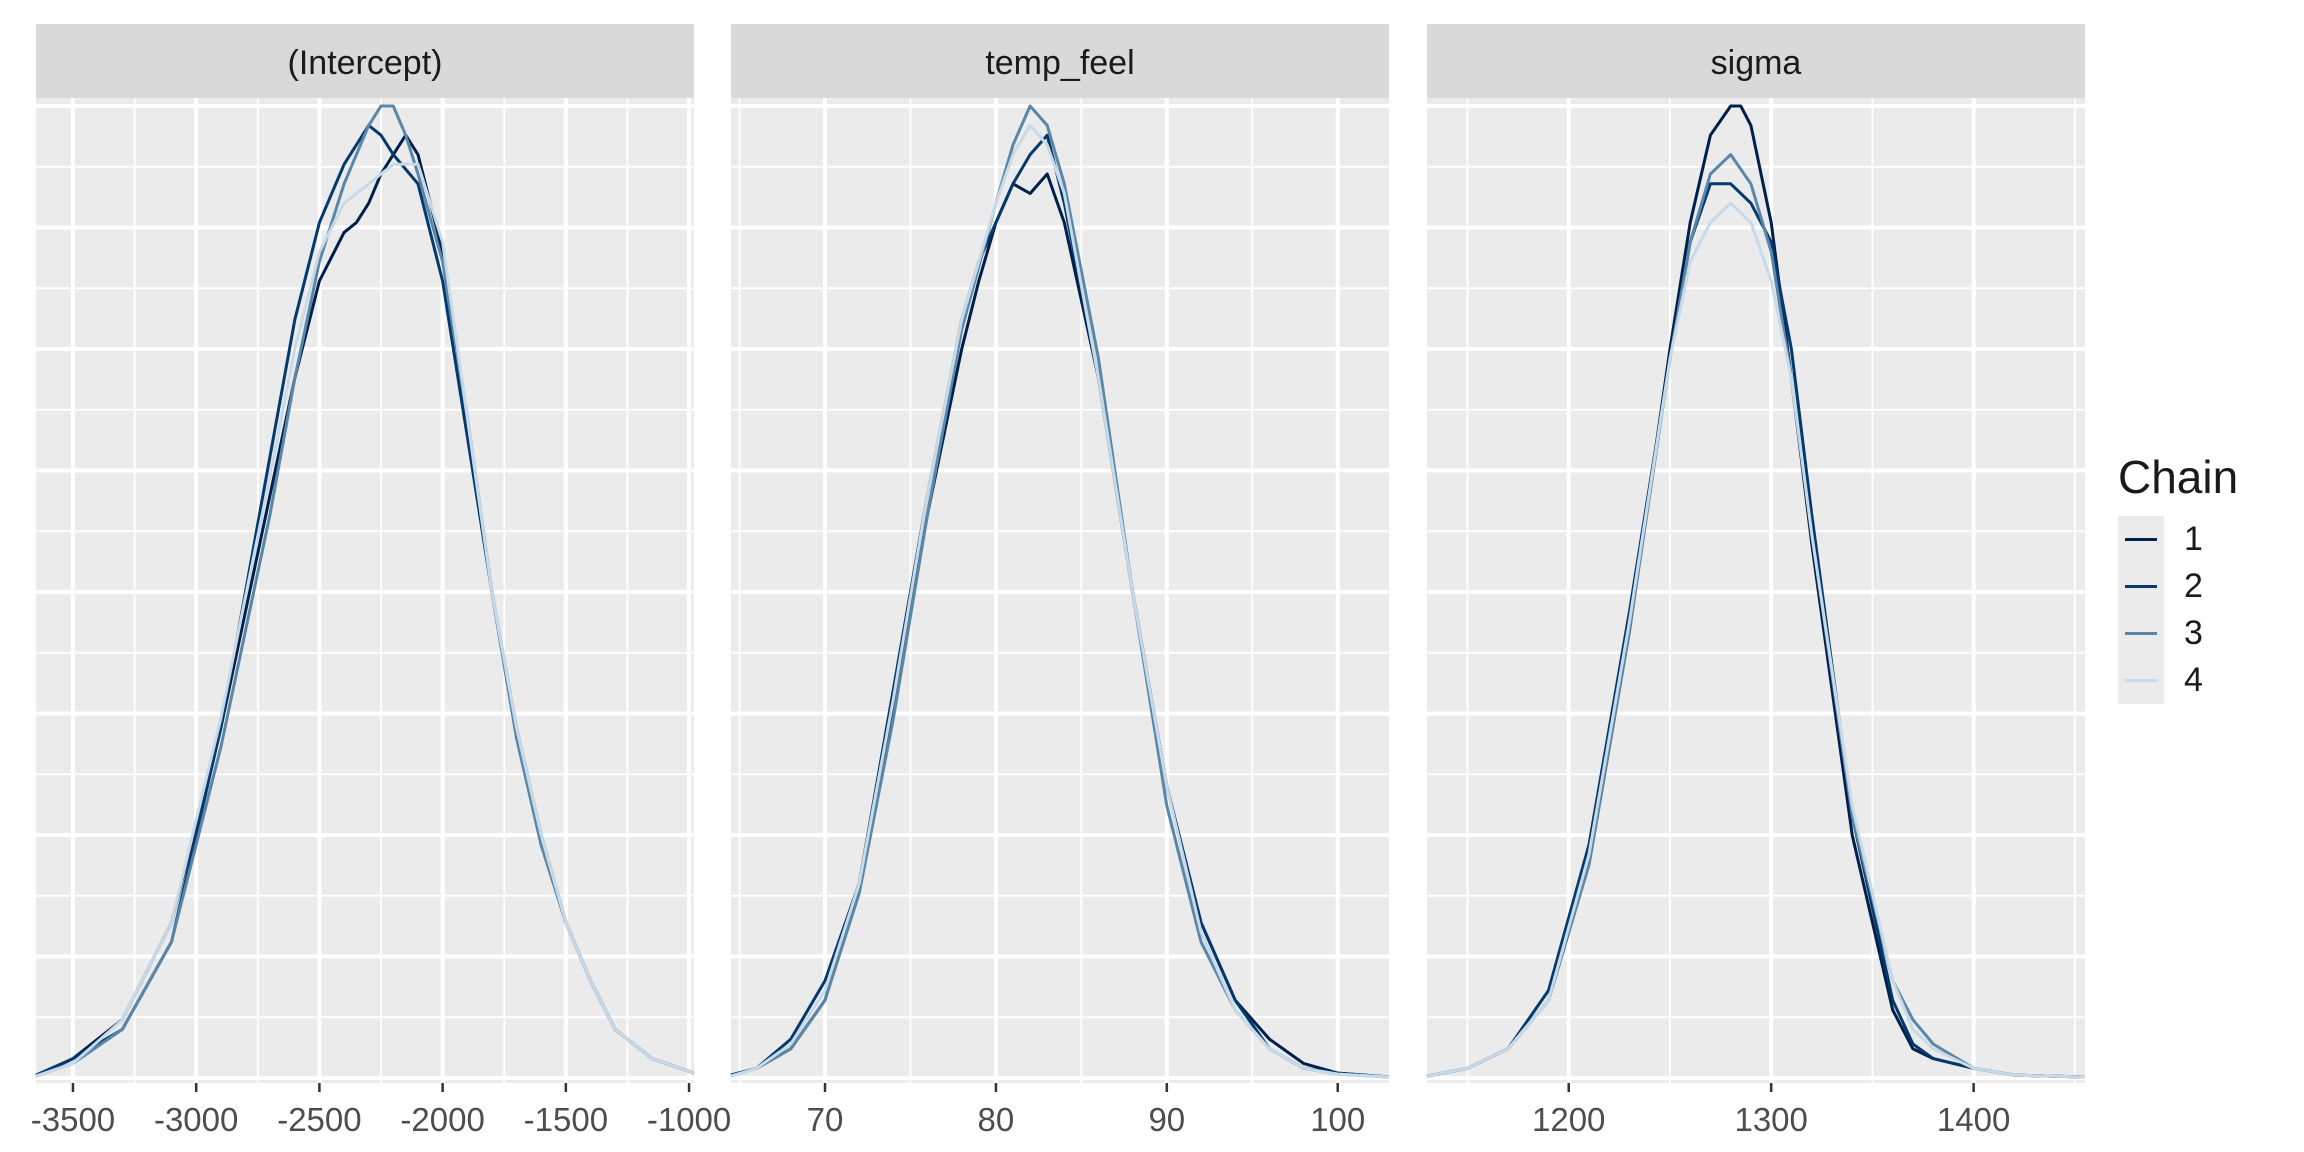 Image resolution: width=2304 pixels, height=1152 pixels. Describe the element at coordinates (2178, 477) in the screenshot. I see `legend-title: Chain` at that location.